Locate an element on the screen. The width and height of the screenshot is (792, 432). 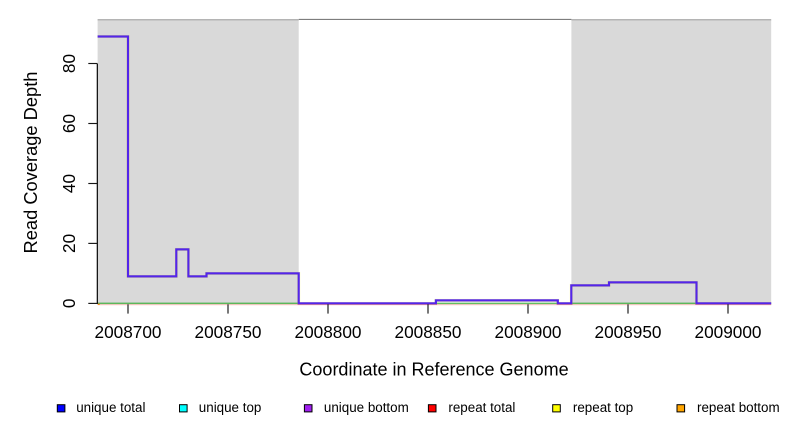
svg-text: 2008850 is located at coordinates (428, 332).